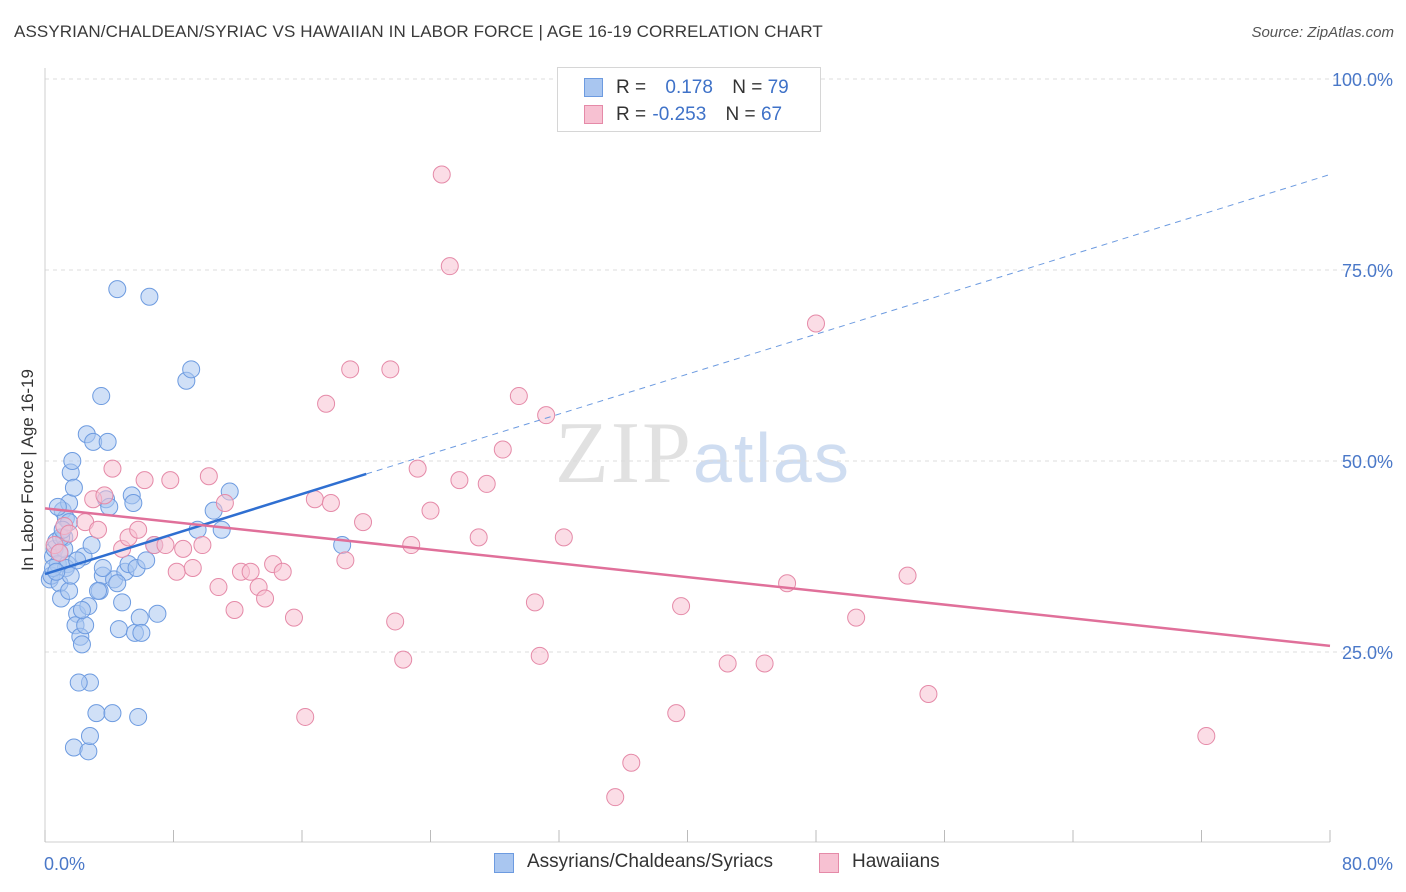 Image resolution: width=1406 pixels, height=892 pixels. What do you see at coordinates (1362, 80) in the screenshot?
I see `y-tick-label: 100.0%` at bounding box center [1362, 80].